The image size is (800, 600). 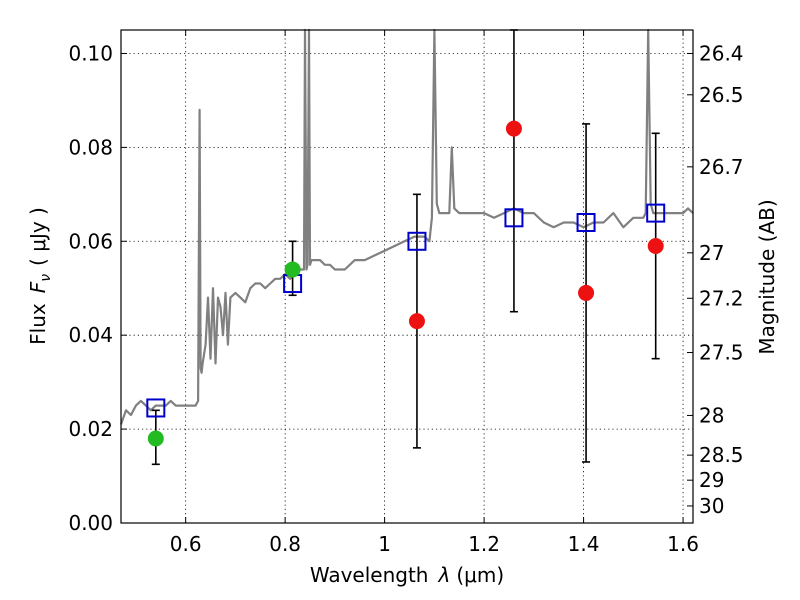 I want to click on x-tick-label: 1.2, so click(x=484, y=544).